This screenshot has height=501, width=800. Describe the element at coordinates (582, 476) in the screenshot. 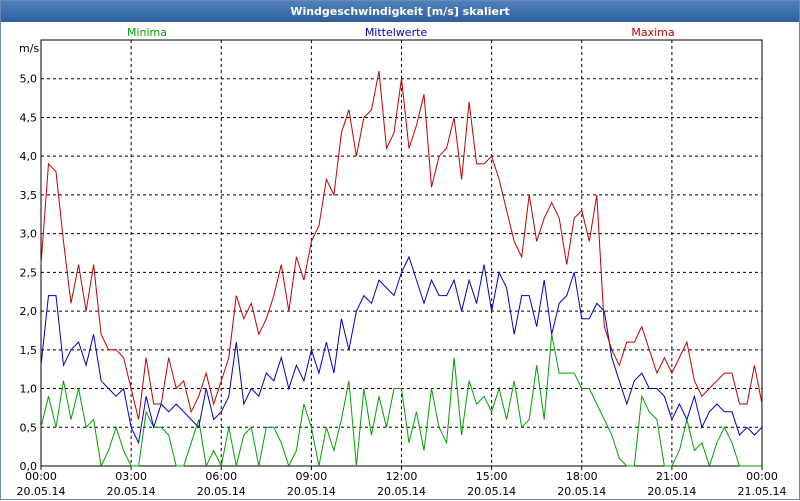

I see `x-tick-time: 18:00` at that location.